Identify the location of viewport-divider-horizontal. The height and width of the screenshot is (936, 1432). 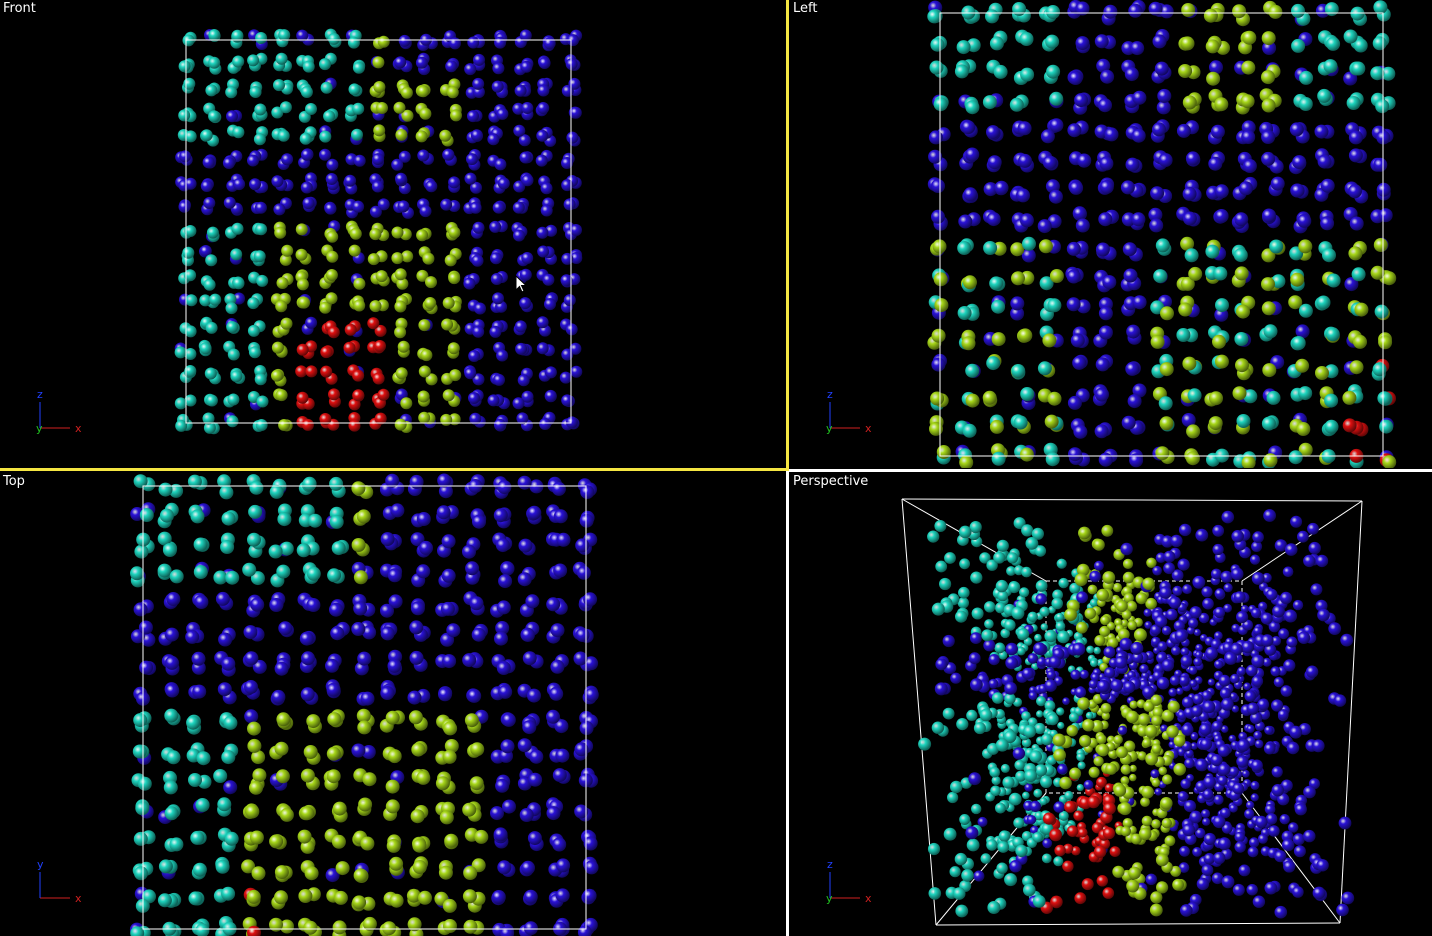
(1110, 470).